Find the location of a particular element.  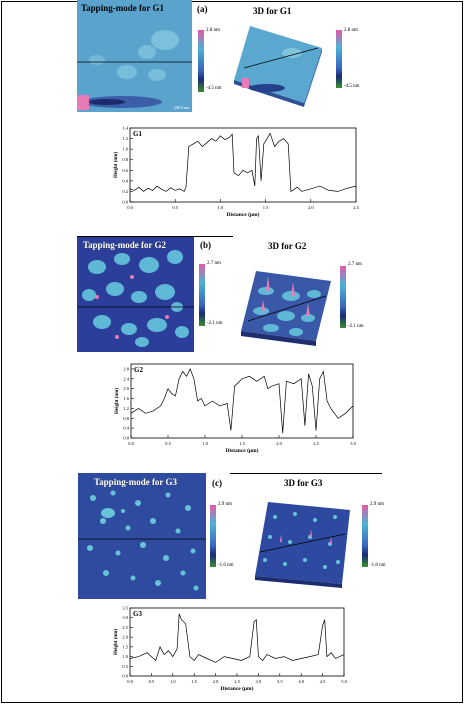

g1-3d-surface is located at coordinates (278, 66).